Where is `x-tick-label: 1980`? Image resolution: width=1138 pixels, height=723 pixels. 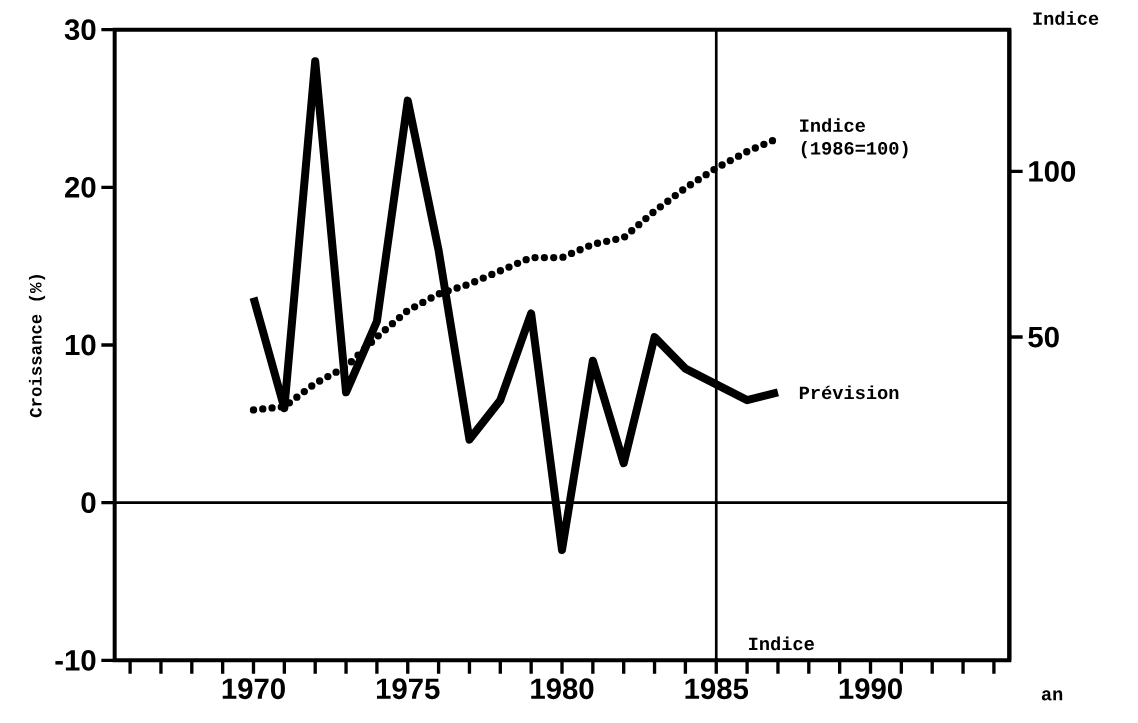 x-tick-label: 1980 is located at coordinates (562, 689).